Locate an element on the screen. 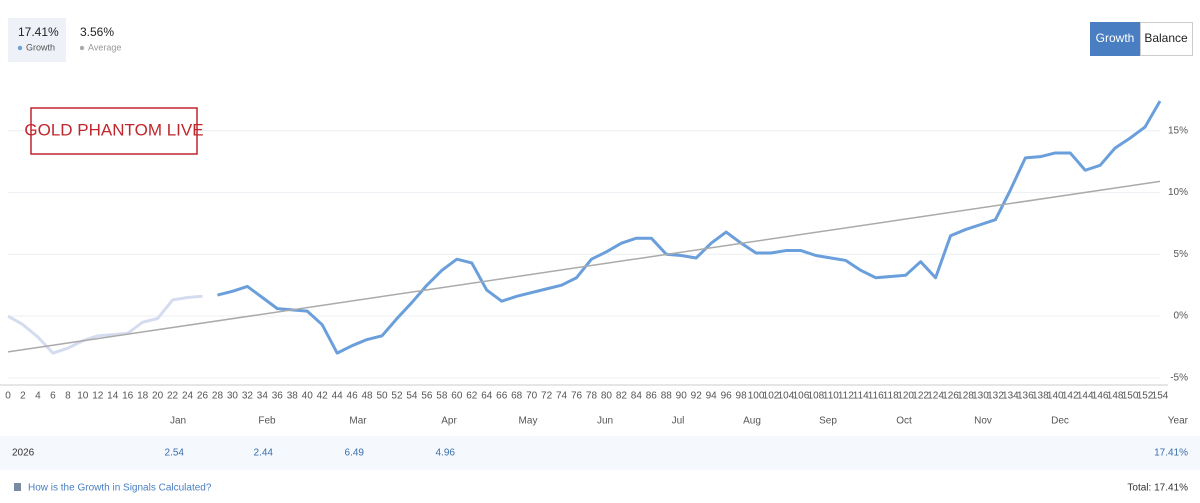 The width and height of the screenshot is (1200, 503). y-tick-label: 15% is located at coordinates (1178, 130).